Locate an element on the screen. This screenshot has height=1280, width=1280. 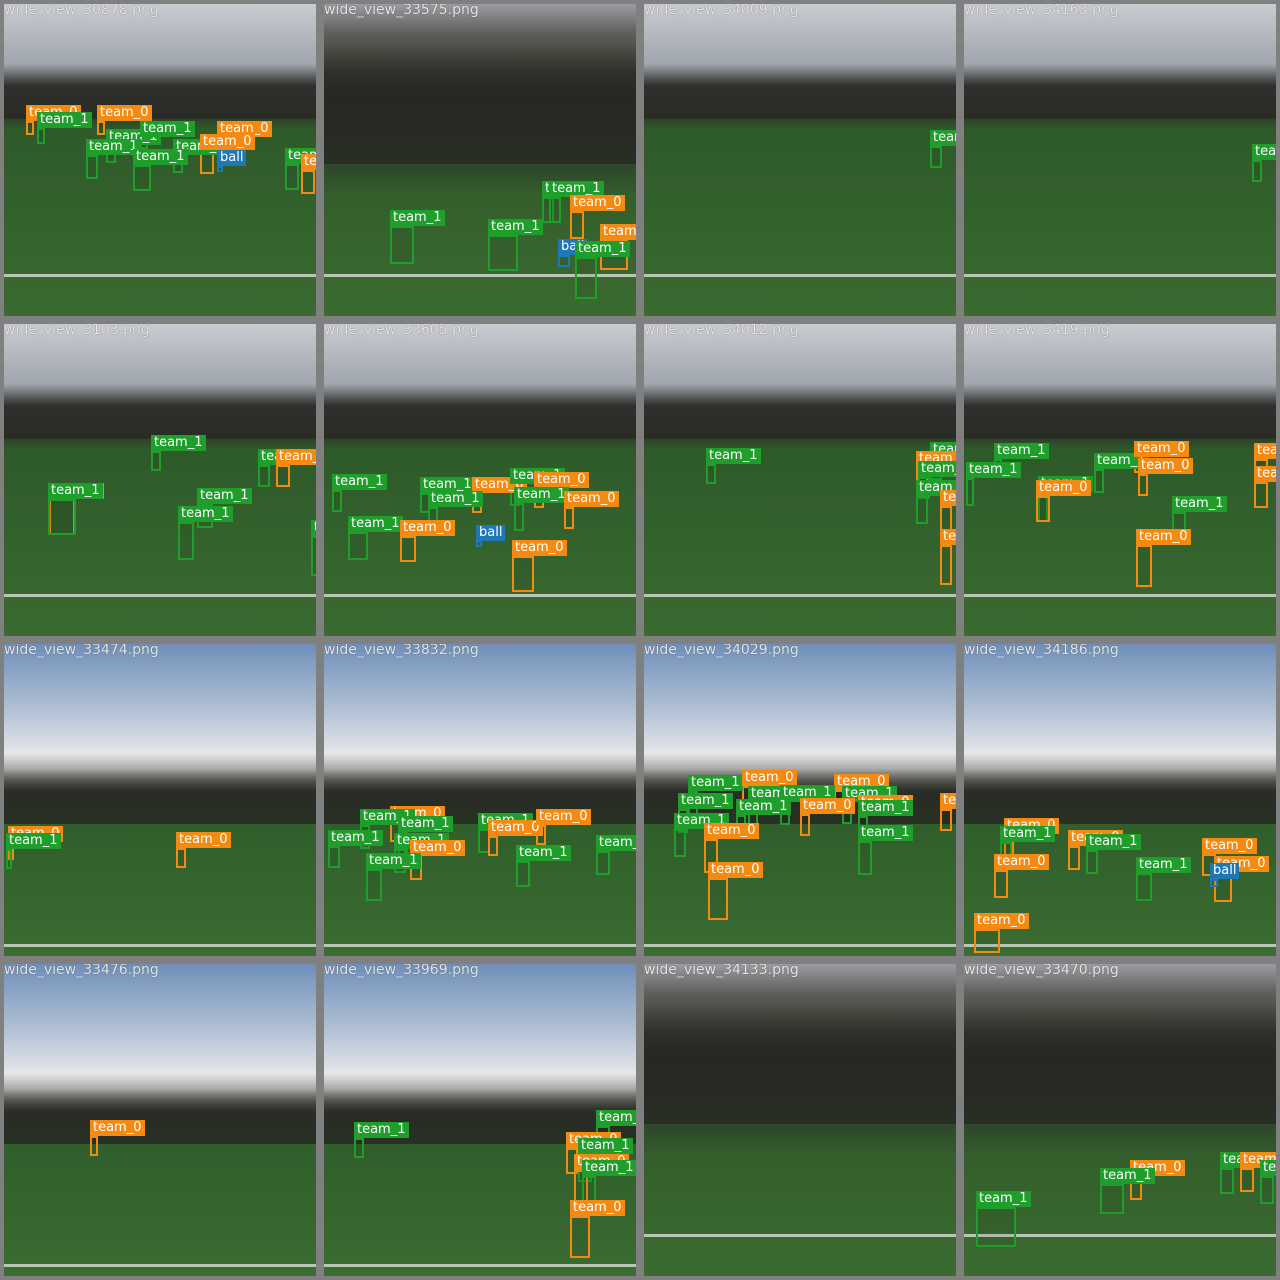
tile-title: wide_view_34133.png is located at coordinates (721, 971).